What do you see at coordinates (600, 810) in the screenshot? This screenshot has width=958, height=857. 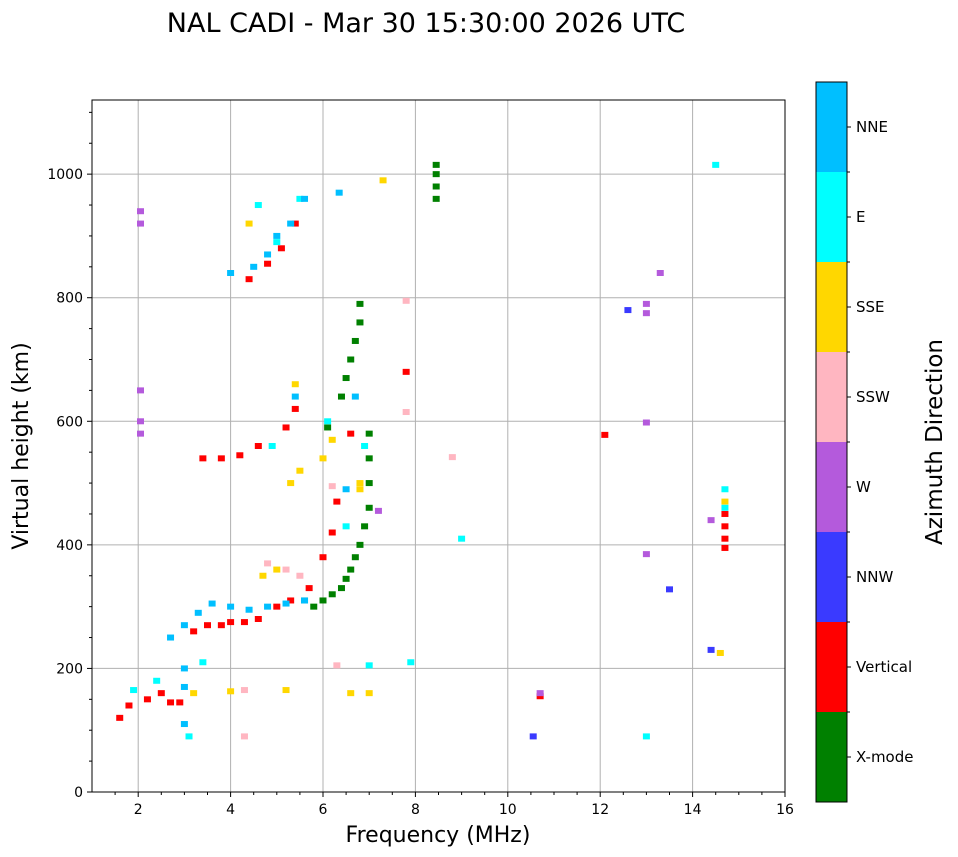 I see `x-tick-label: 12` at bounding box center [600, 810].